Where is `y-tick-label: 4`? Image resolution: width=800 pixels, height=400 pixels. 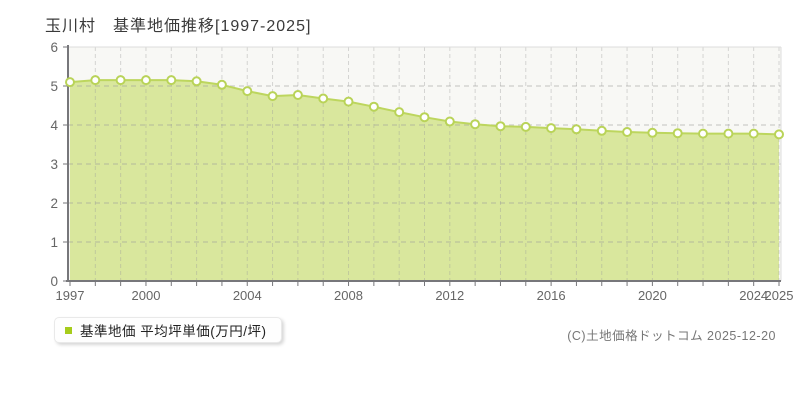 y-tick-label: 4 is located at coordinates (54, 125).